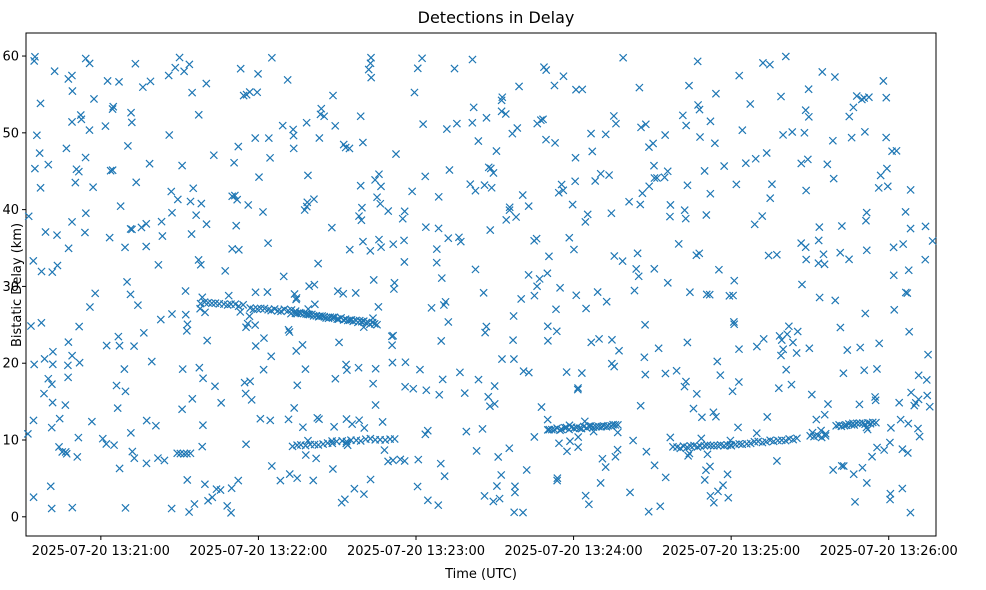 The image size is (986, 590). Describe the element at coordinates (10, 364) in the screenshot. I see `y-tick-label: 20` at that location.